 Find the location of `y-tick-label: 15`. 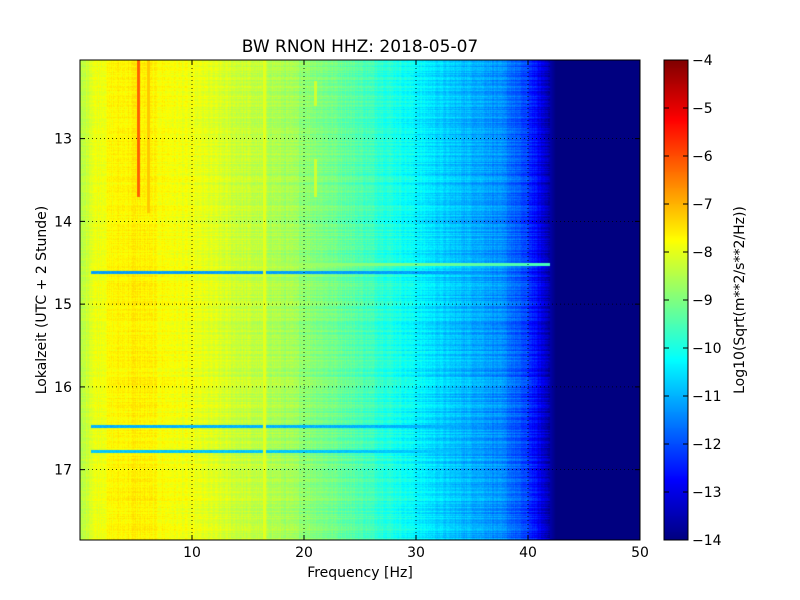

y-tick-label: 15 is located at coordinates (63, 305).